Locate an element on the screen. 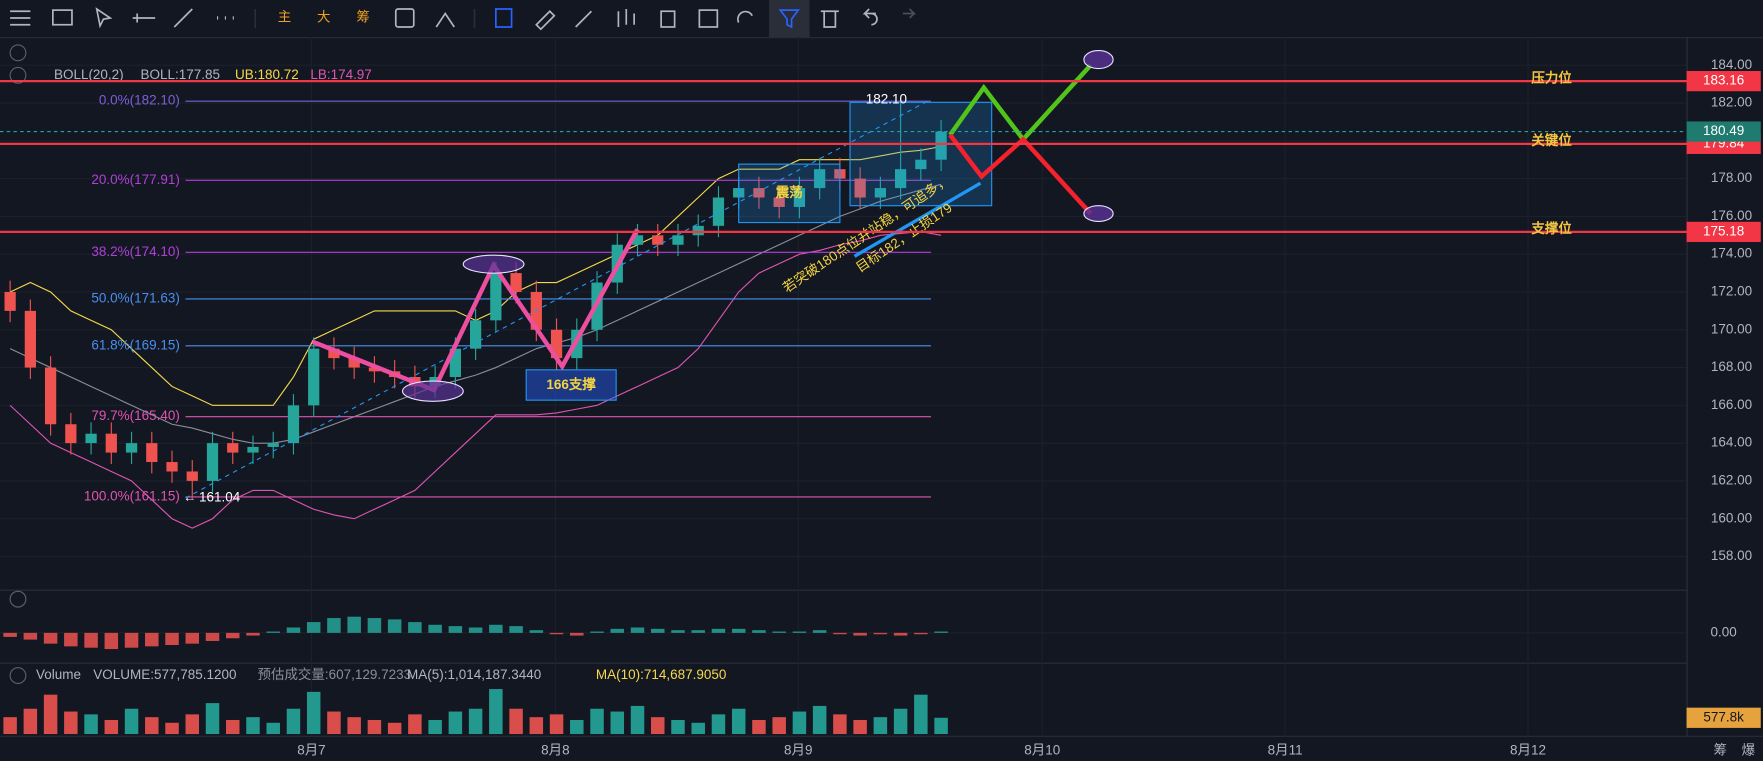 This screenshot has width=1763, height=761. price-badge-label: 183.16 is located at coordinates (1723, 80).